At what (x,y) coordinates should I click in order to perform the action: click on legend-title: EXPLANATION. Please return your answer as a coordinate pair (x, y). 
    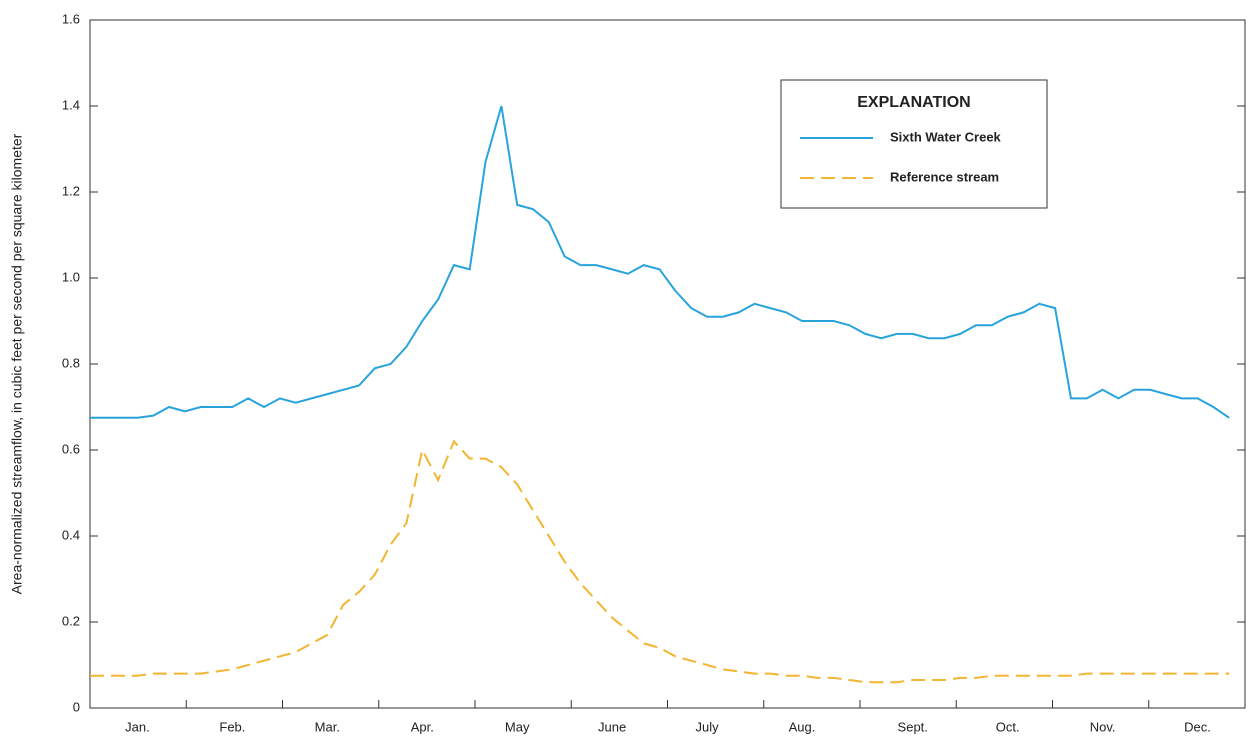
    Looking at the image, I should click on (913, 102).